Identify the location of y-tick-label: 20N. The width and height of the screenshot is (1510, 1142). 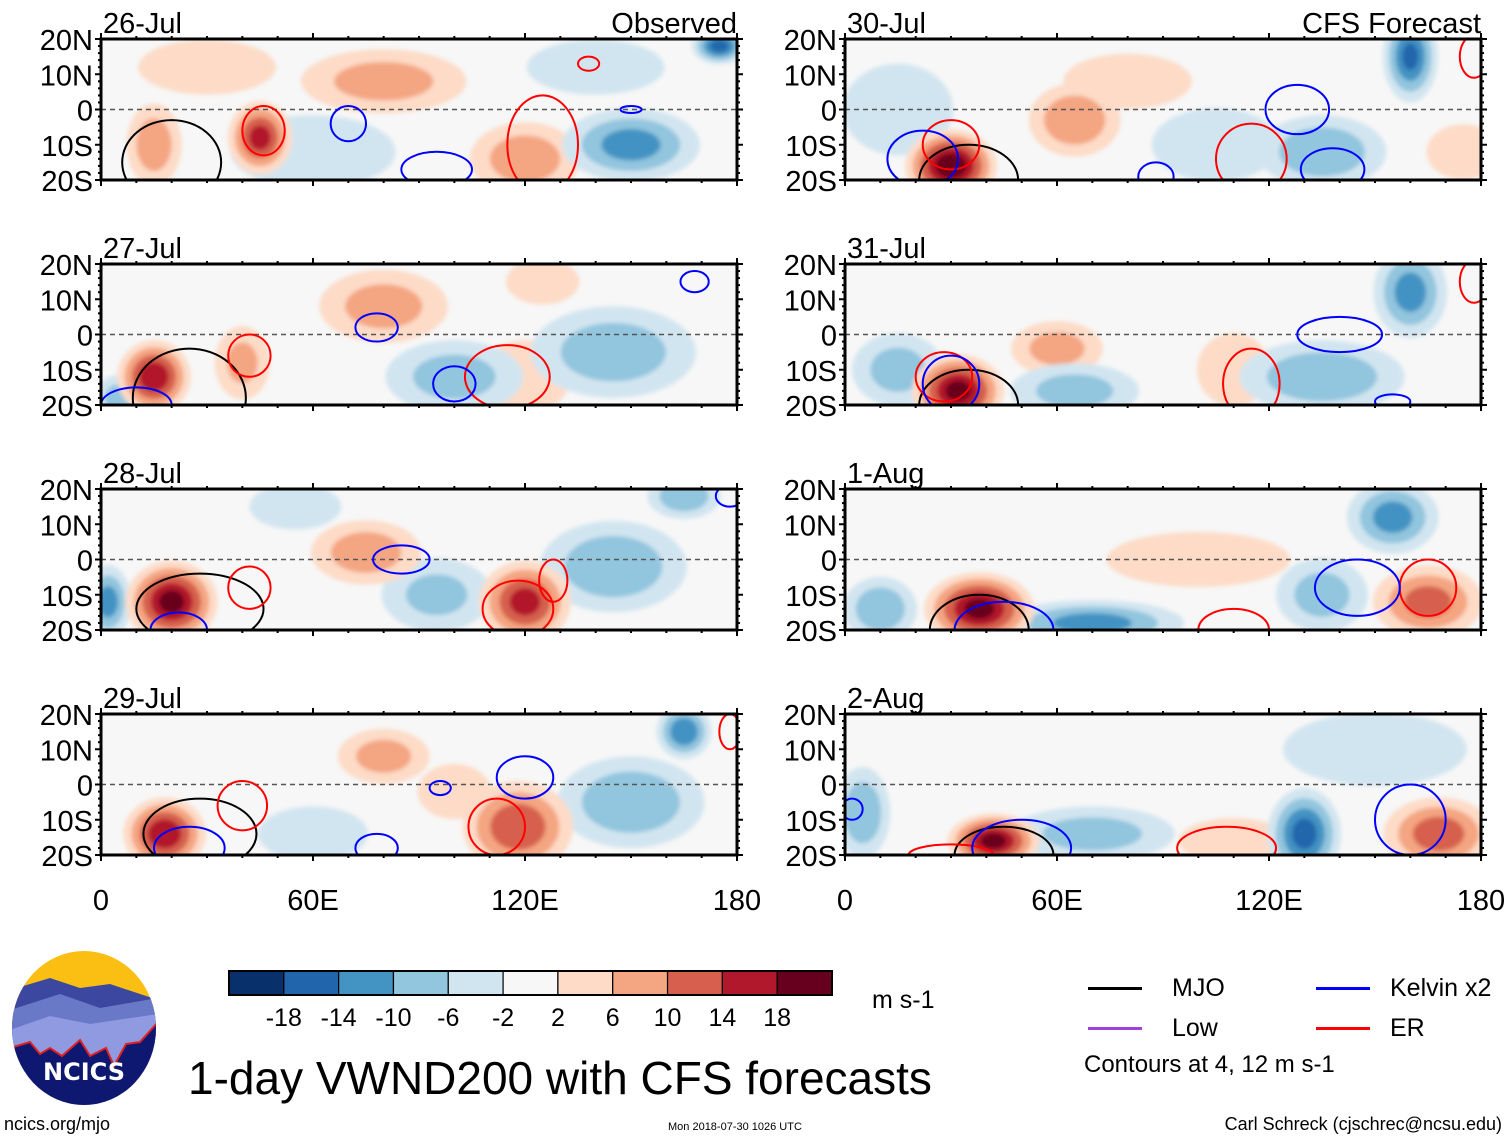
(810, 716).